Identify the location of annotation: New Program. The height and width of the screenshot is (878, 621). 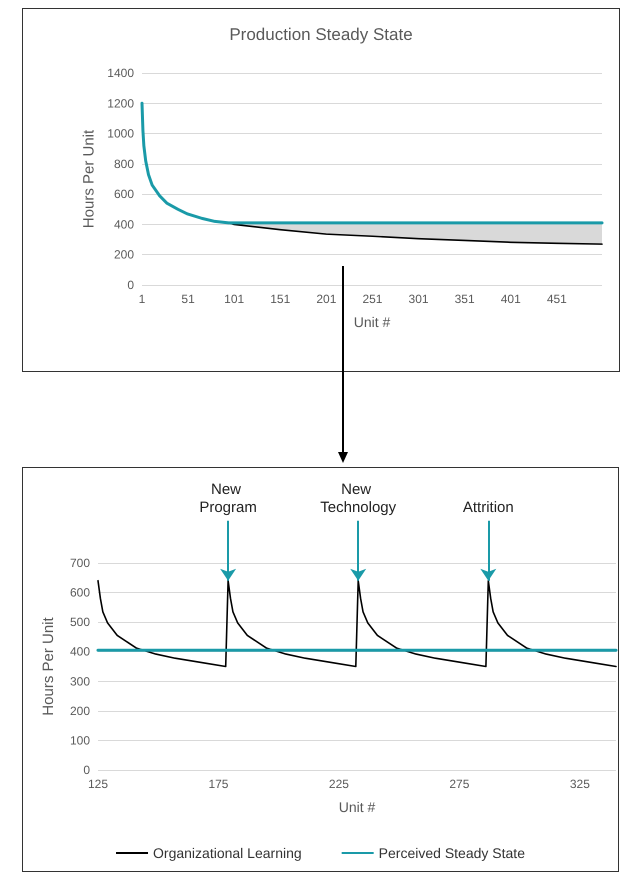
(228, 498).